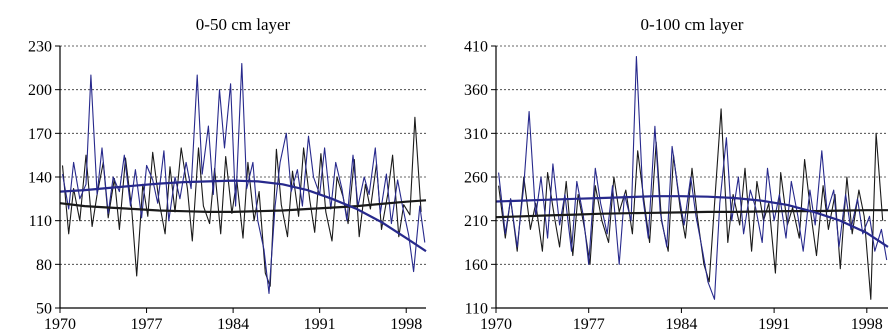  What do you see at coordinates (476, 265) in the screenshot?
I see `y-tick-label: 160` at bounding box center [476, 265].